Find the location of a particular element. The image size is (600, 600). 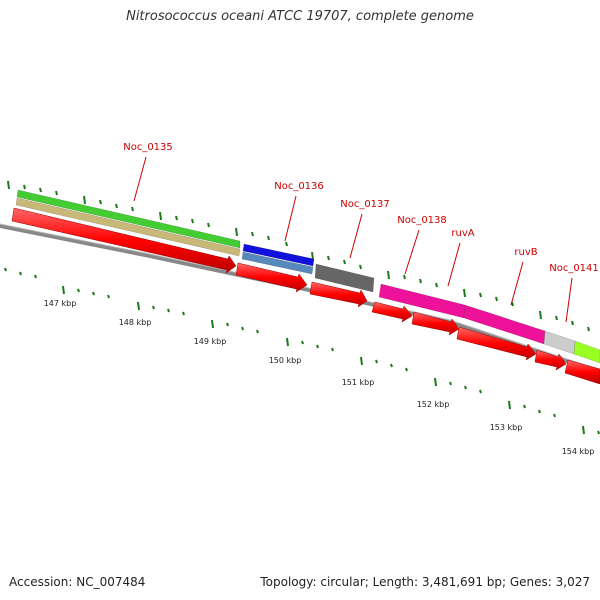

gene-label: ruvB is located at coordinates (525, 252).